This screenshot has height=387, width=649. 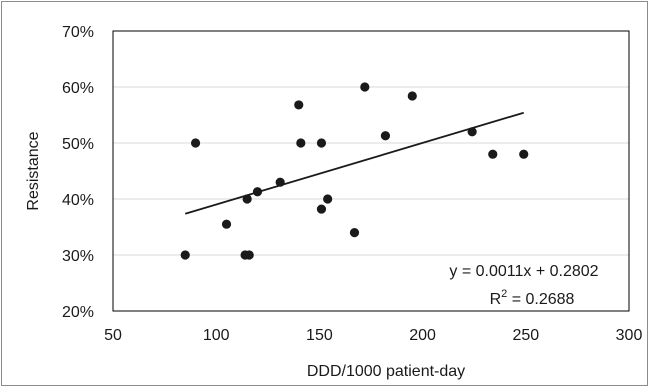 What do you see at coordinates (78, 88) in the screenshot?
I see `y-tick-label: 60%` at bounding box center [78, 88].